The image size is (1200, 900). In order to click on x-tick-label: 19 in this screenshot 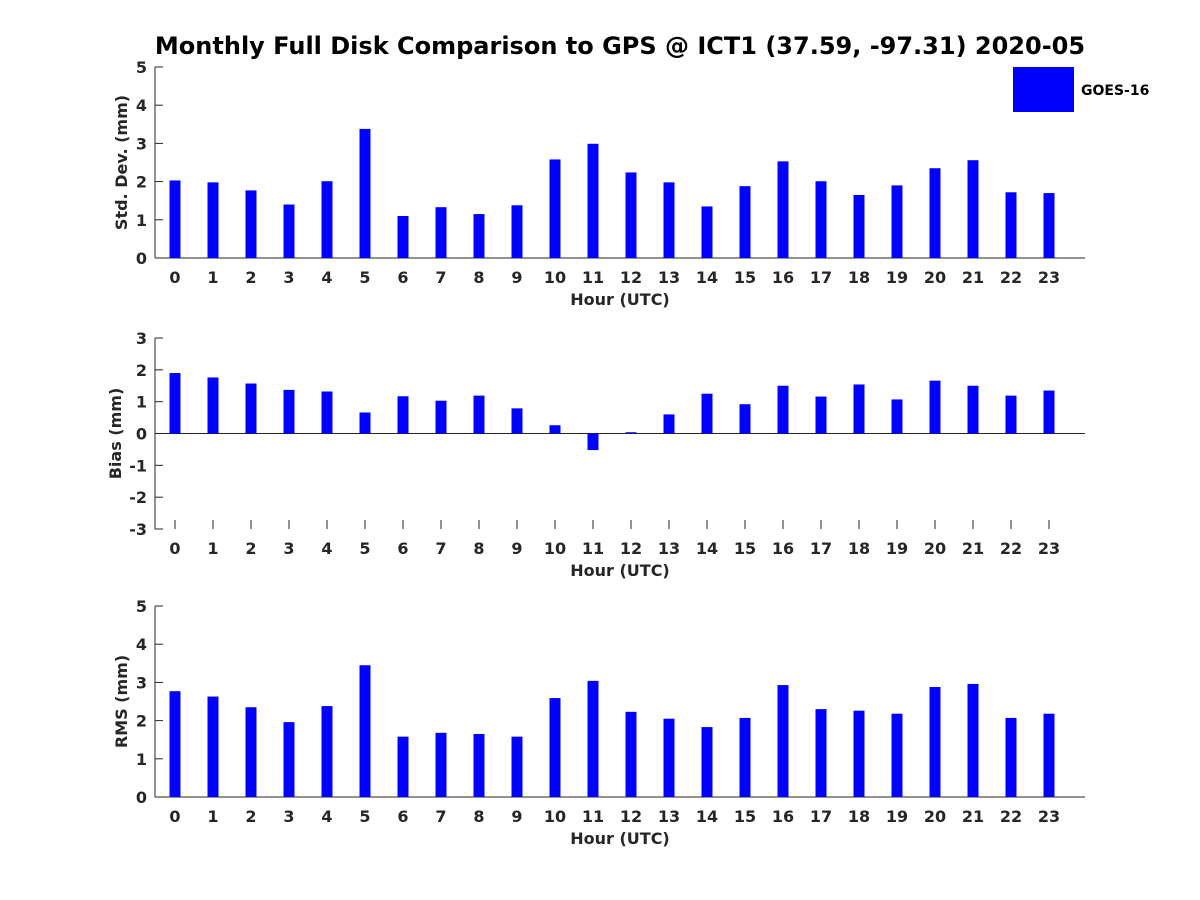, I will do `click(897, 816)`.